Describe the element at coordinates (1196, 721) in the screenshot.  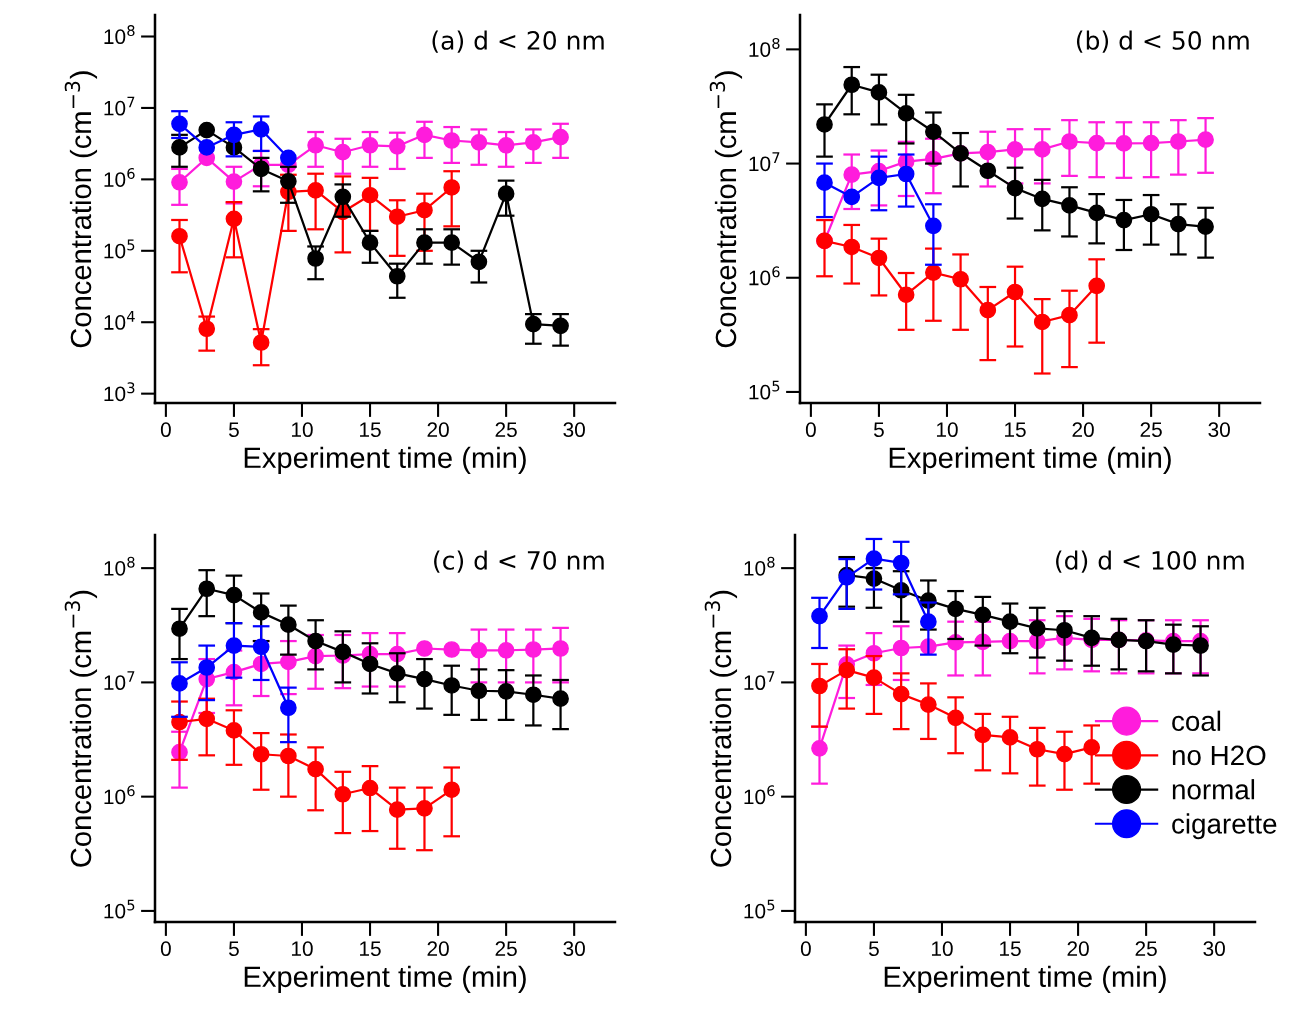
I see `legend-label: coal` at that location.